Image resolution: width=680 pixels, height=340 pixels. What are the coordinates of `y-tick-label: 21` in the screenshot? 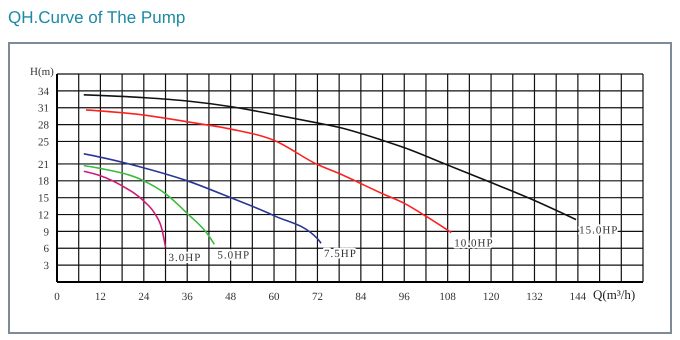 It's located at (43, 164).